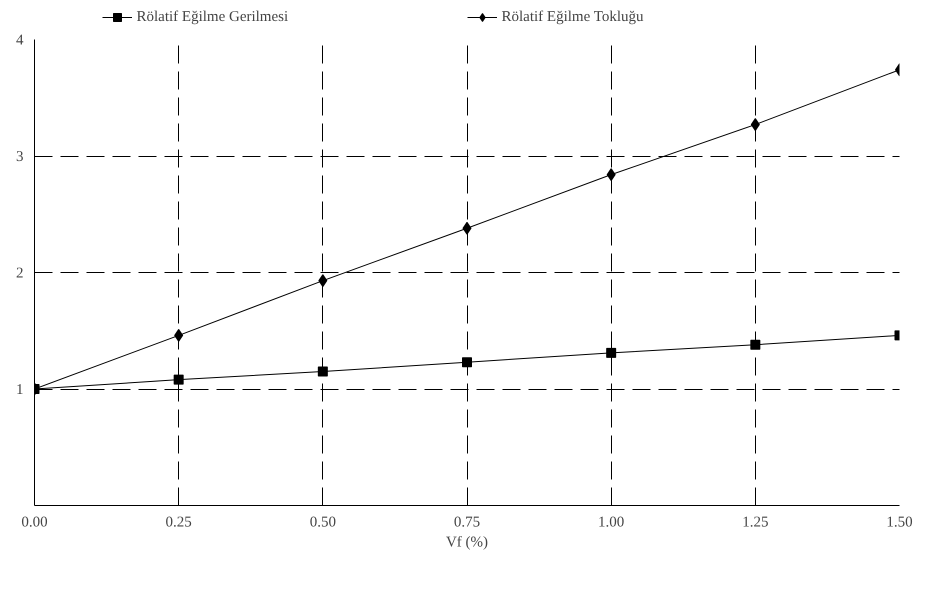 This screenshot has height=597, width=929. I want to click on legend-label: Rölatif Eğilme Gerilmesi, so click(213, 17).